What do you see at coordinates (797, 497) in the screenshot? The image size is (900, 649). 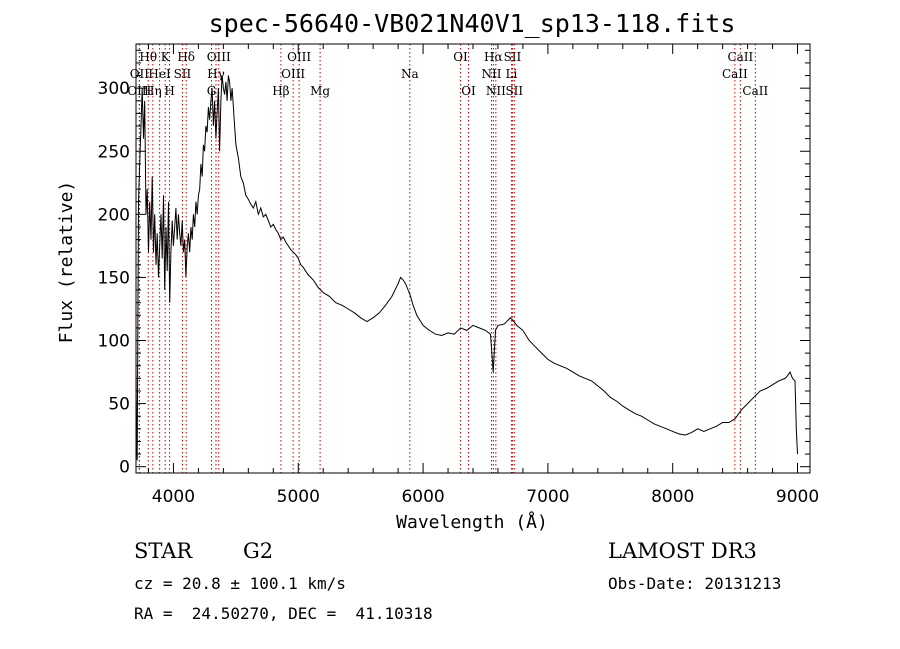 I see `x-tick-label: 9000` at bounding box center [797, 497].